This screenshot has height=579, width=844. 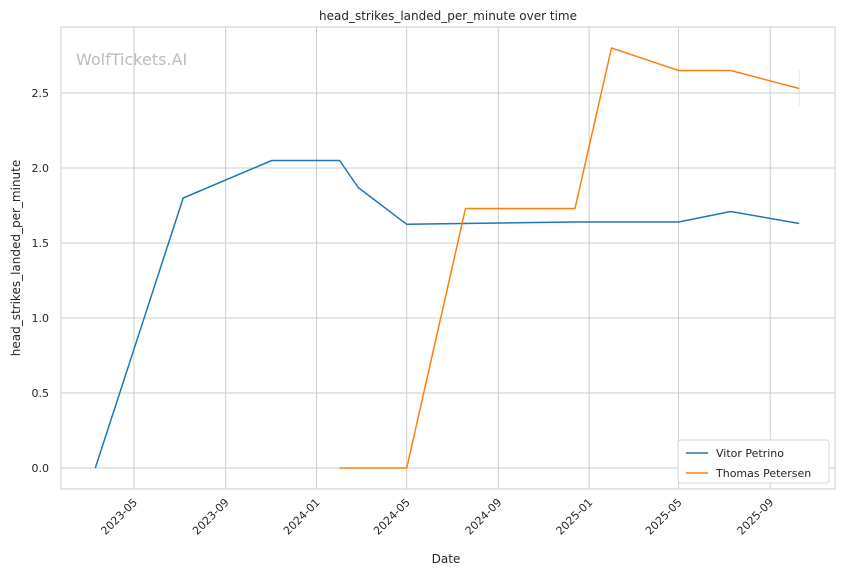 I want to click on y-tick-label: 1.5, so click(x=41, y=243).